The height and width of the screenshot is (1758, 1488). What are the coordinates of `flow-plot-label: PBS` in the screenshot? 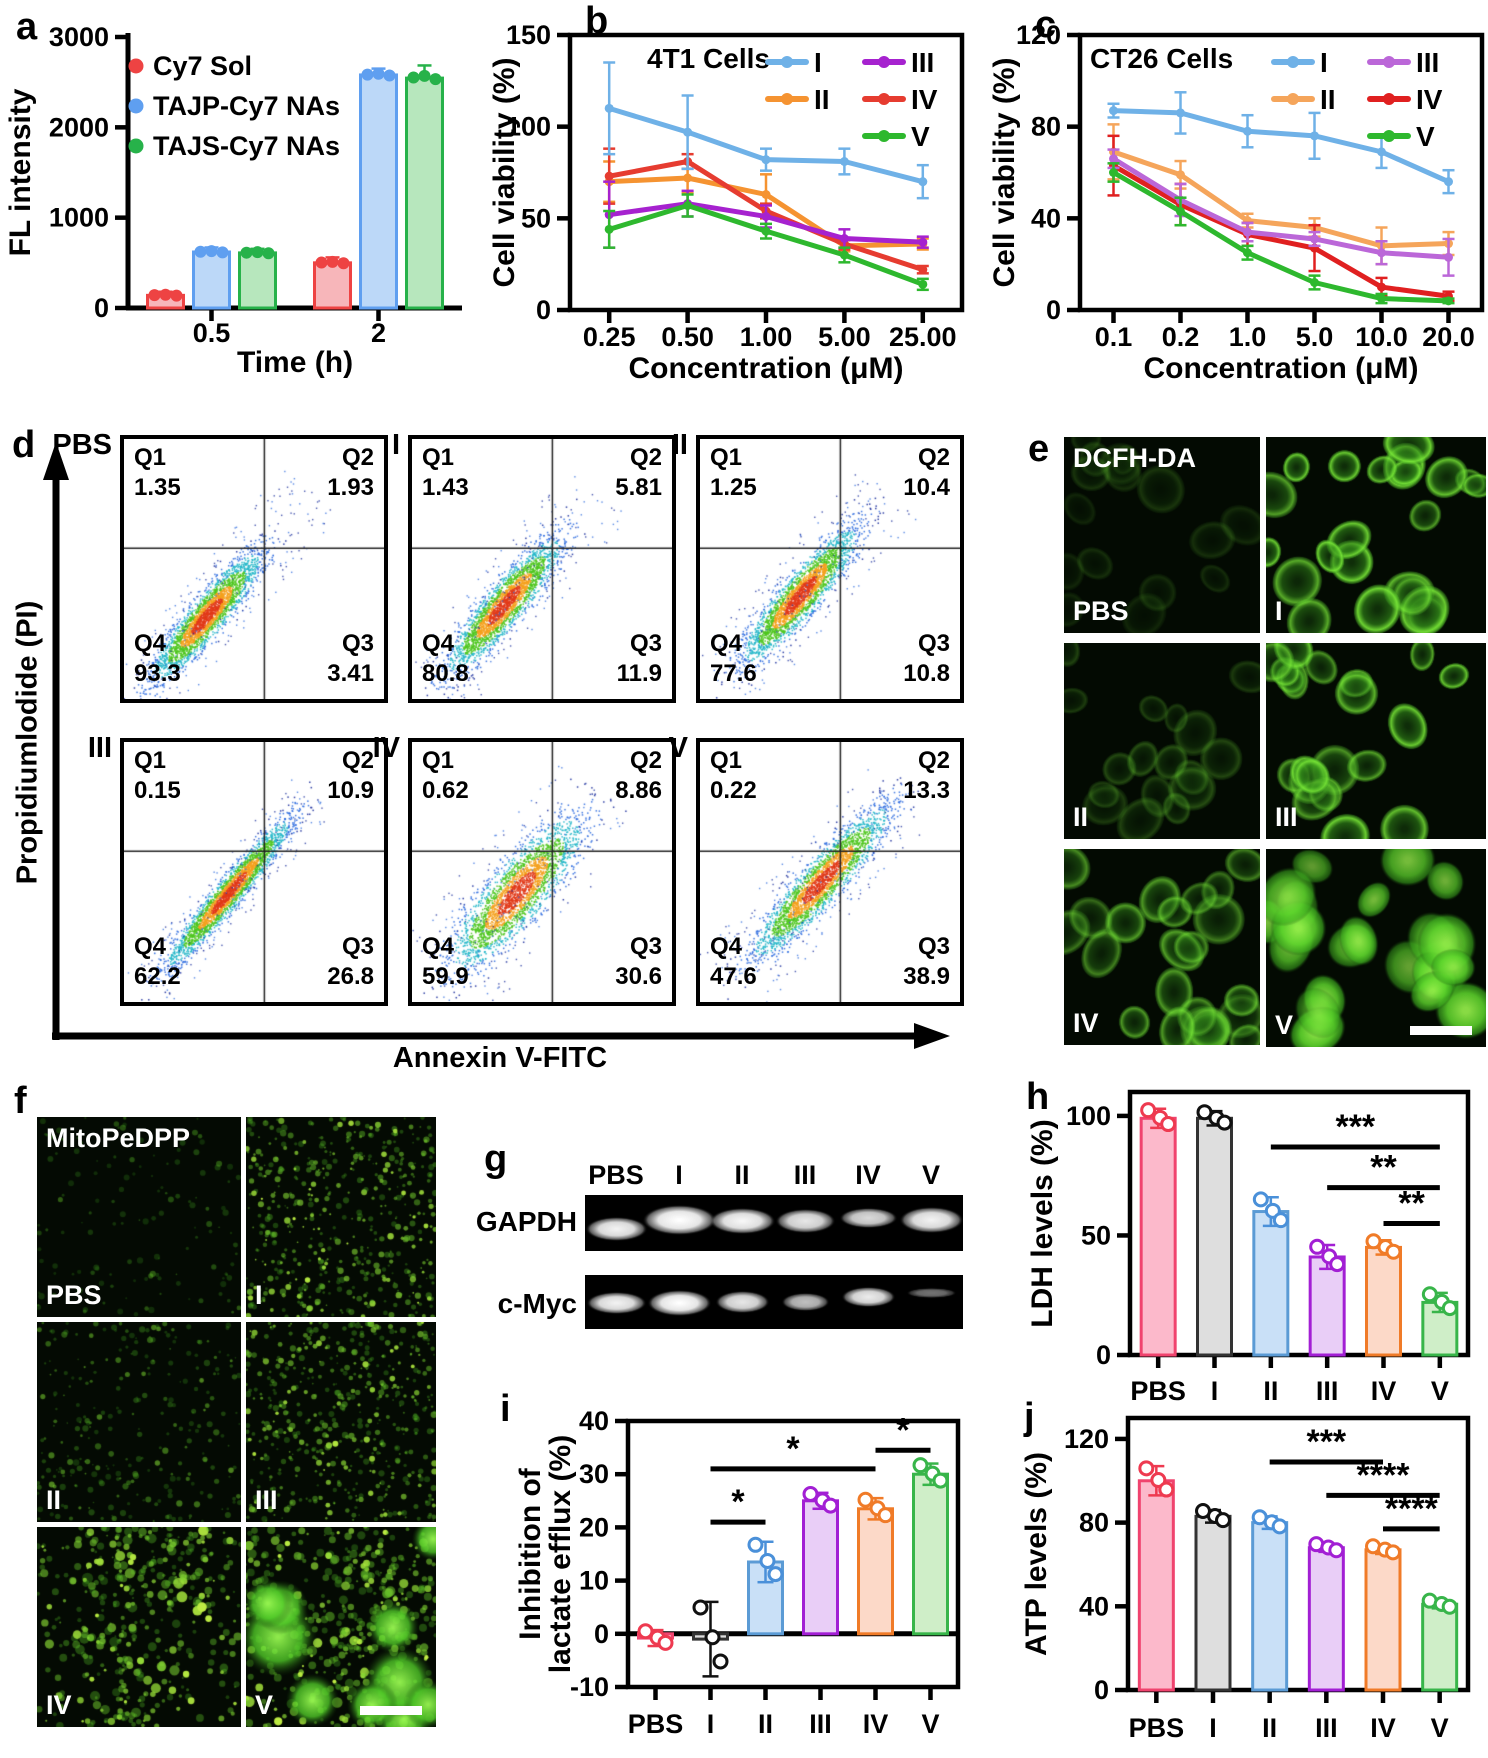 It's located at (82, 445).